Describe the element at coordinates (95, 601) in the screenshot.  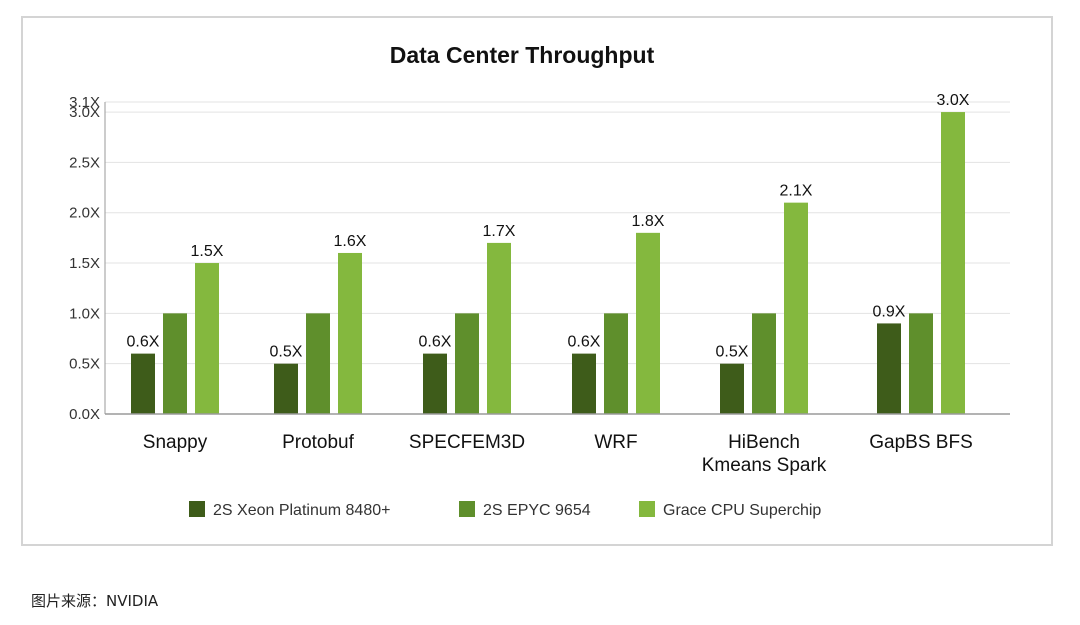
I see `image-source-caption: 图片来源：NVIDIA` at that location.